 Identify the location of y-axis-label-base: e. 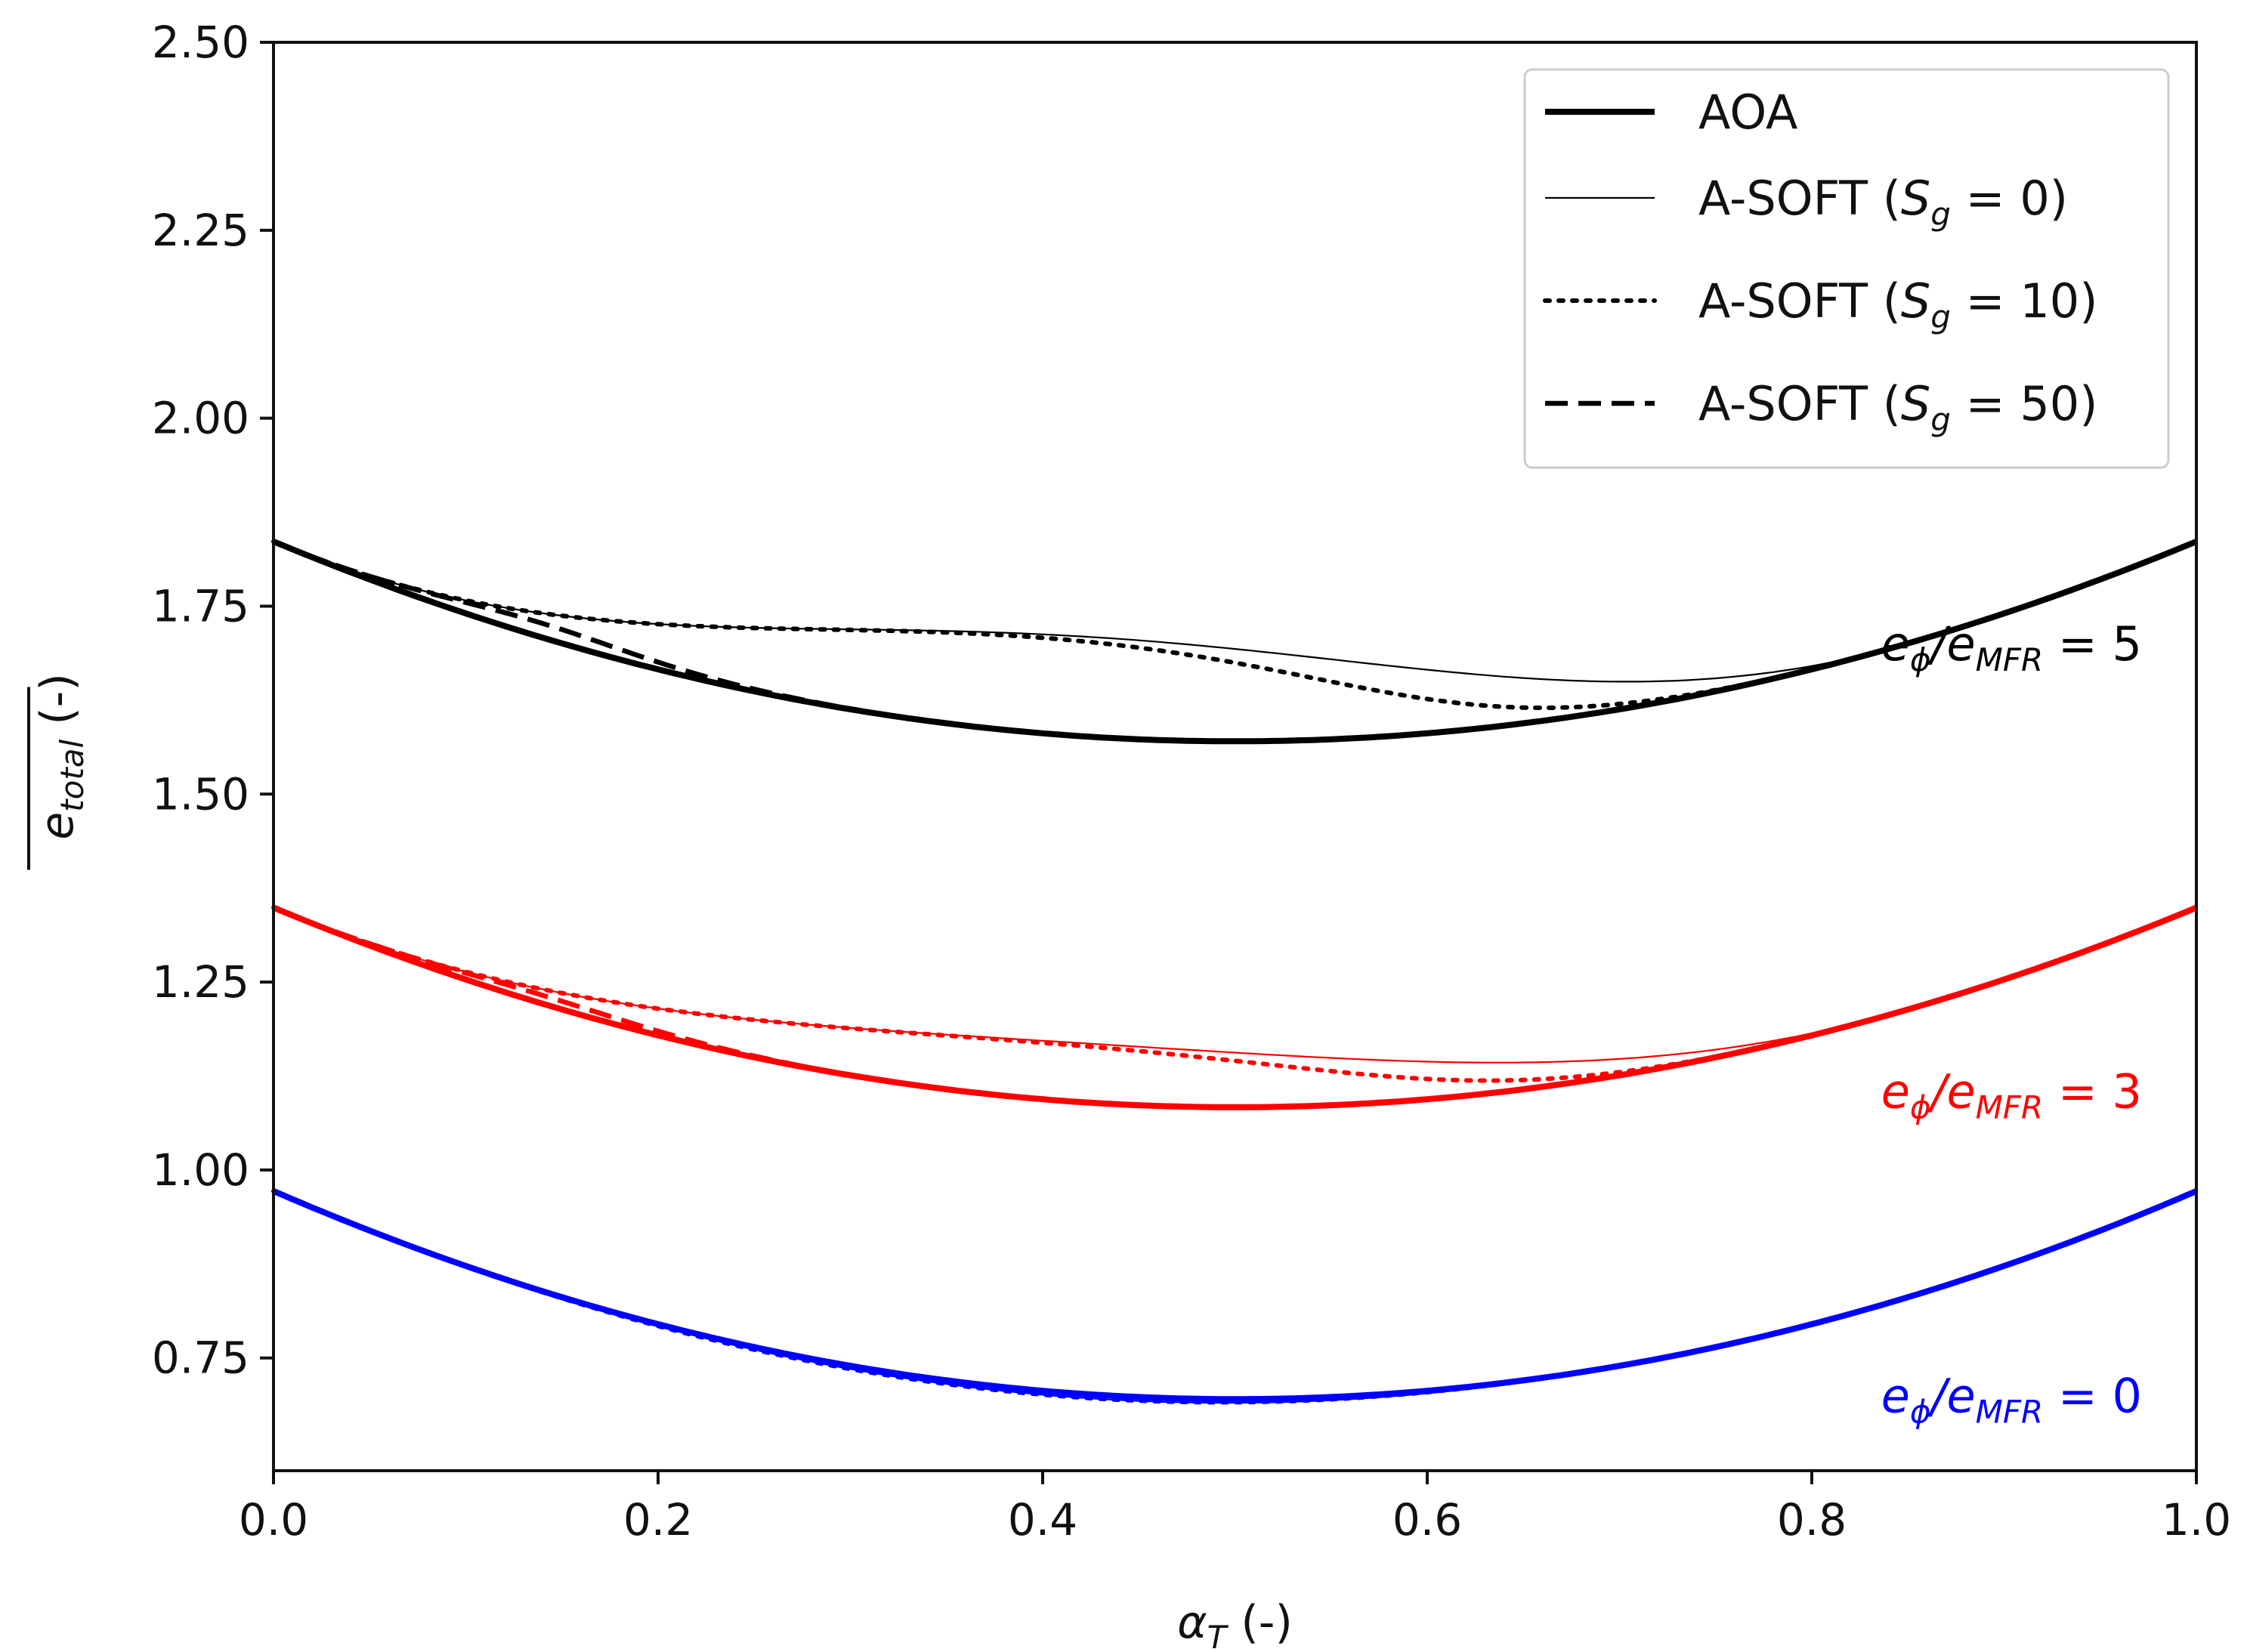
(58, 826).